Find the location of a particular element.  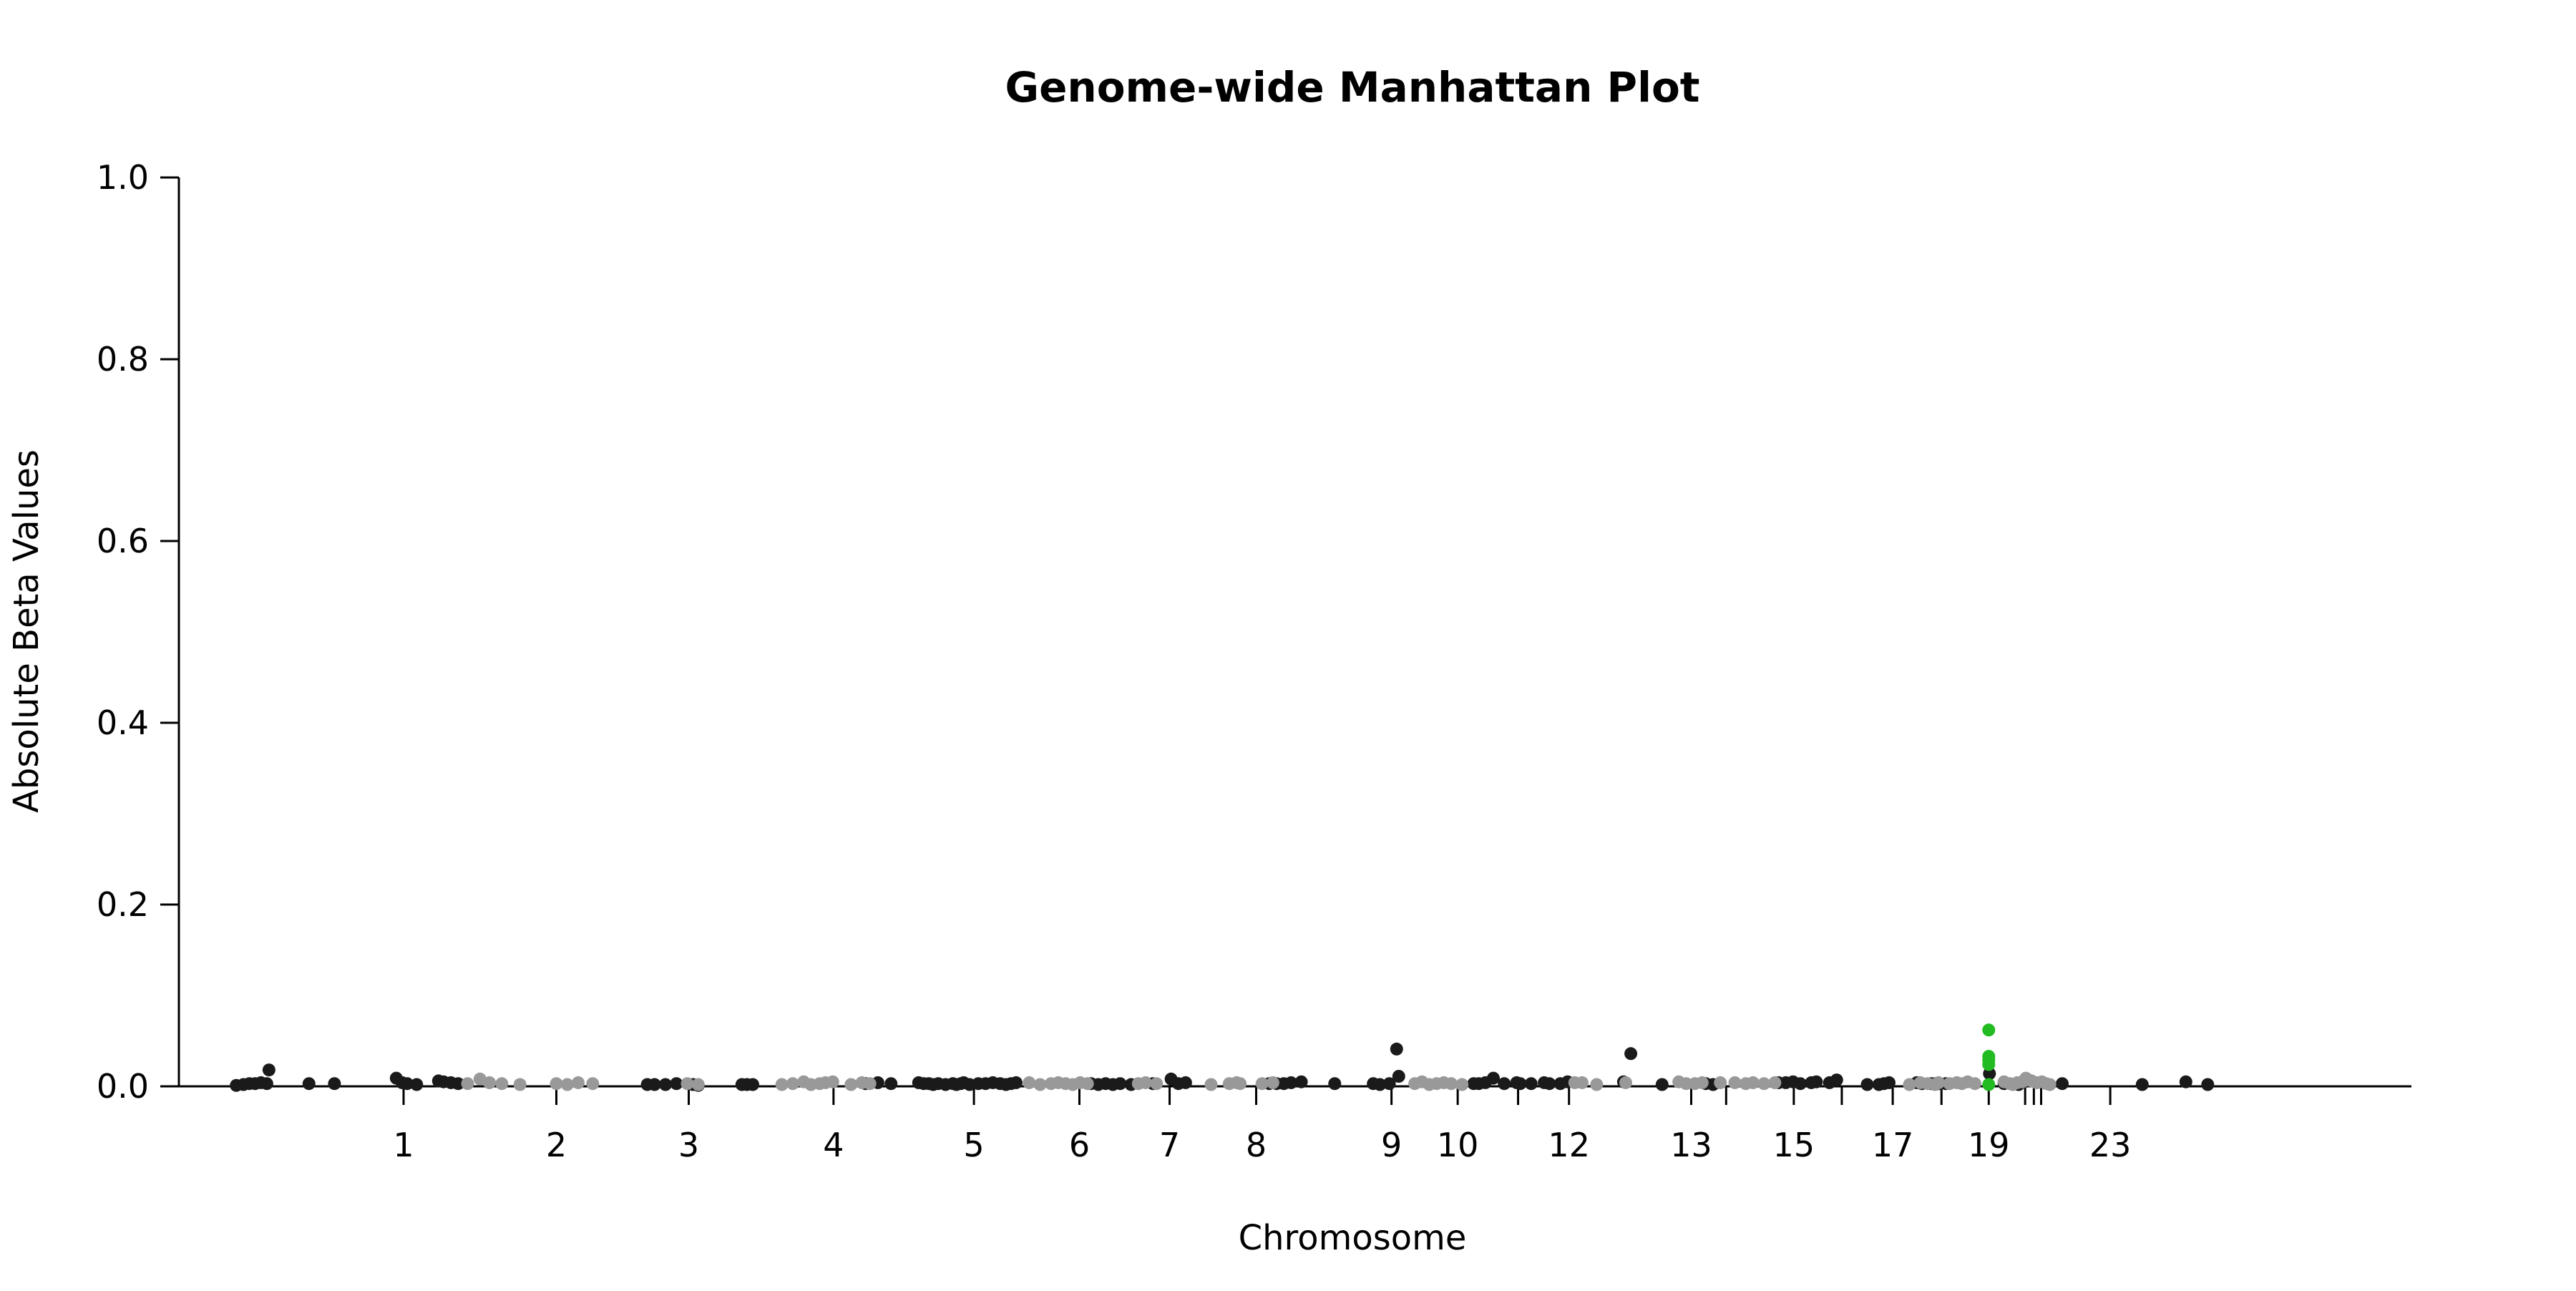

y-tick-label: 1.0 is located at coordinates (123, 177).